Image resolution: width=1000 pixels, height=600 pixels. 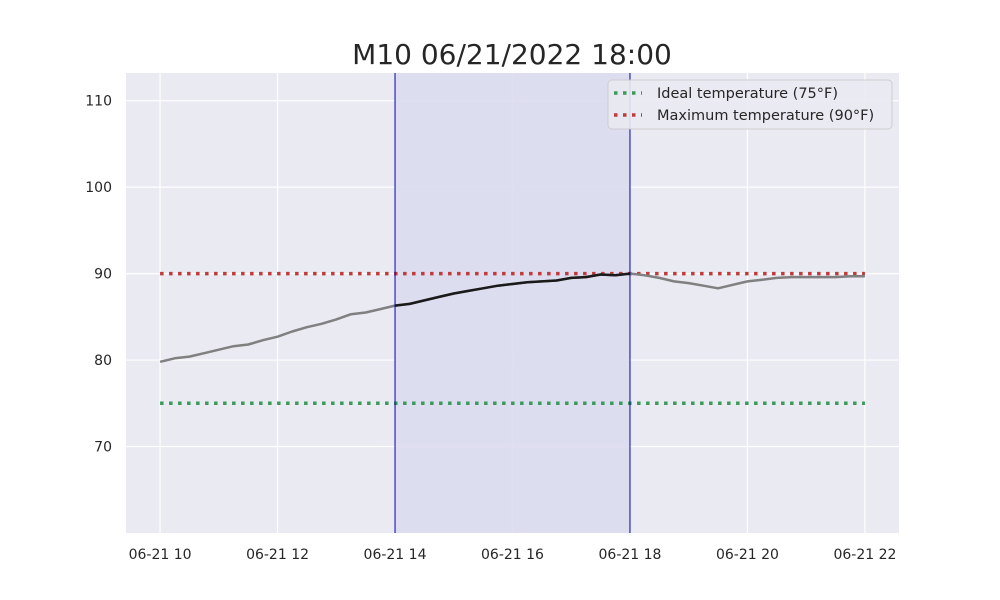 What do you see at coordinates (160, 555) in the screenshot?
I see `x-tick-label: 06-21 10` at bounding box center [160, 555].